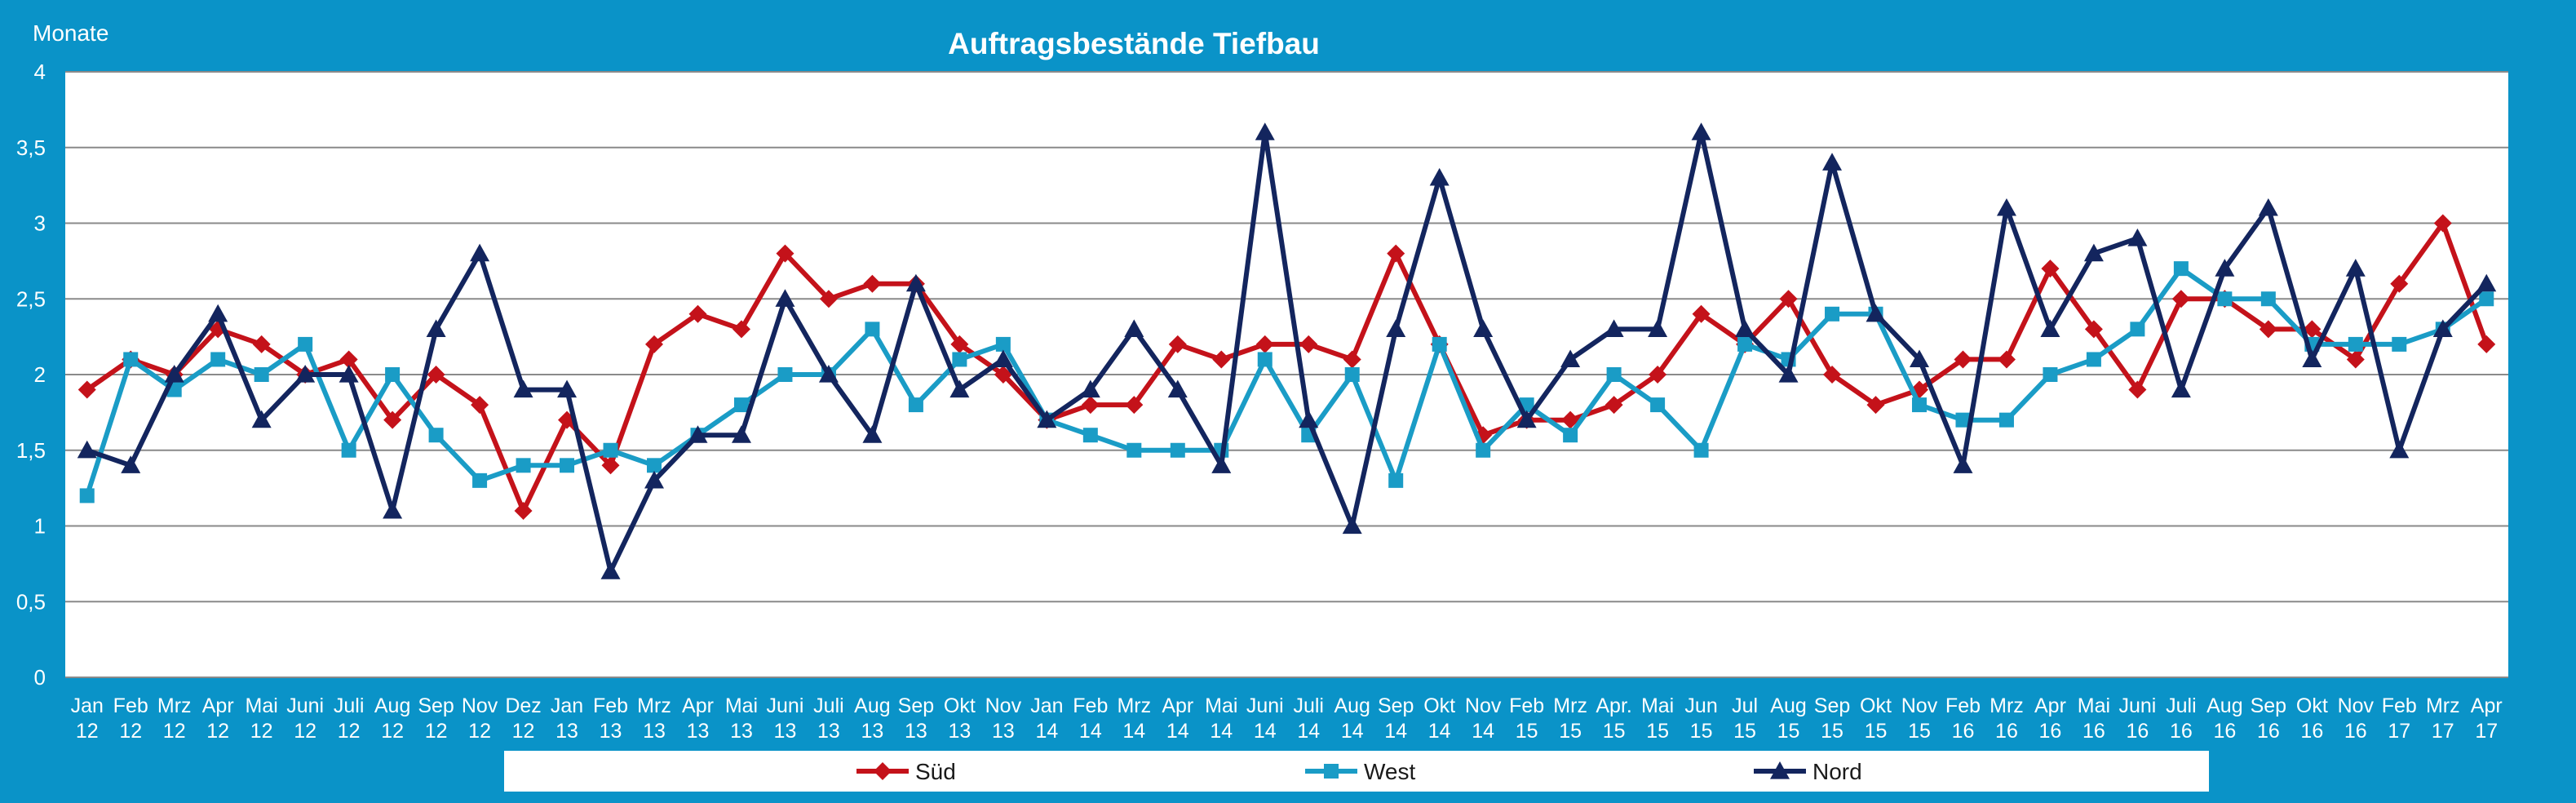 The image size is (2576, 803). I want to click on y-tick-label: 0,5, so click(31, 601).